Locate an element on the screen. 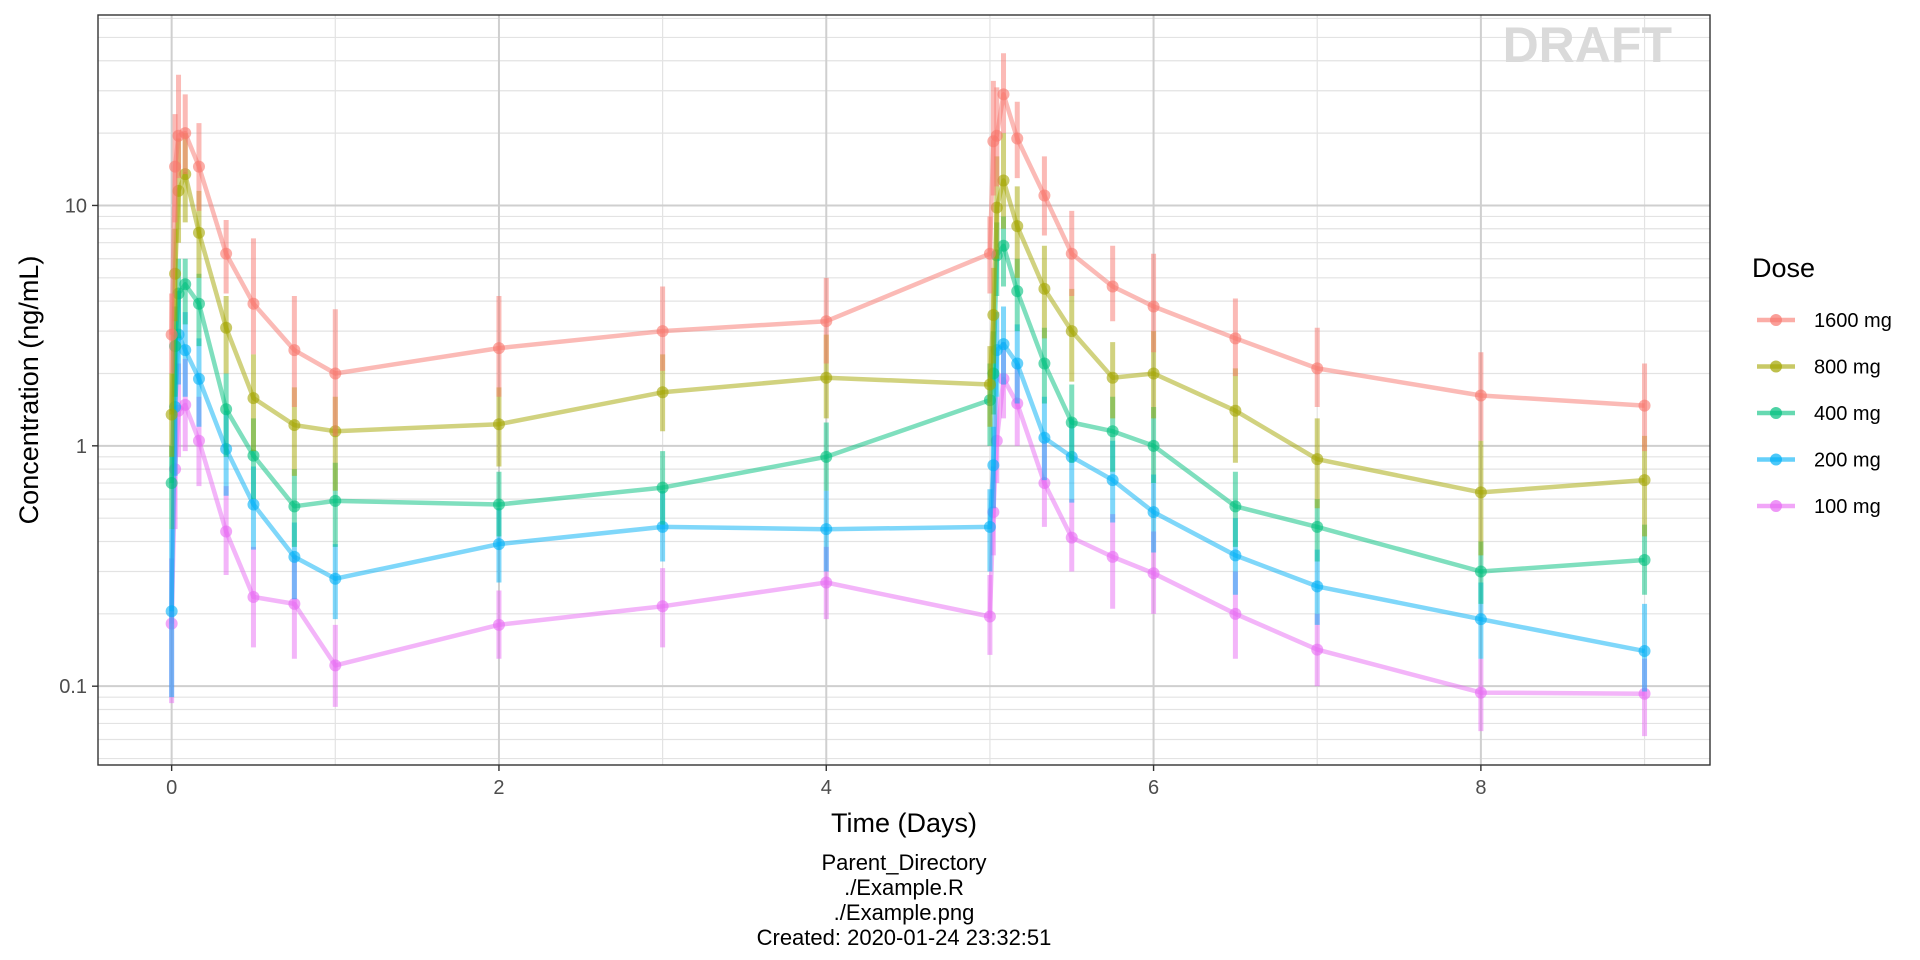 The width and height of the screenshot is (1920, 960). x-tick-label: 6 is located at coordinates (1153, 788).